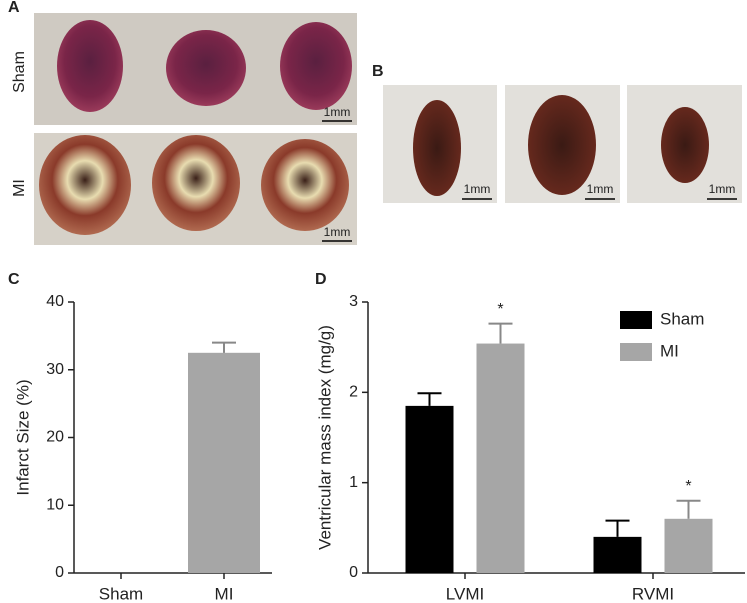  Describe the element at coordinates (14, 279) in the screenshot. I see `panel-label: C` at that location.